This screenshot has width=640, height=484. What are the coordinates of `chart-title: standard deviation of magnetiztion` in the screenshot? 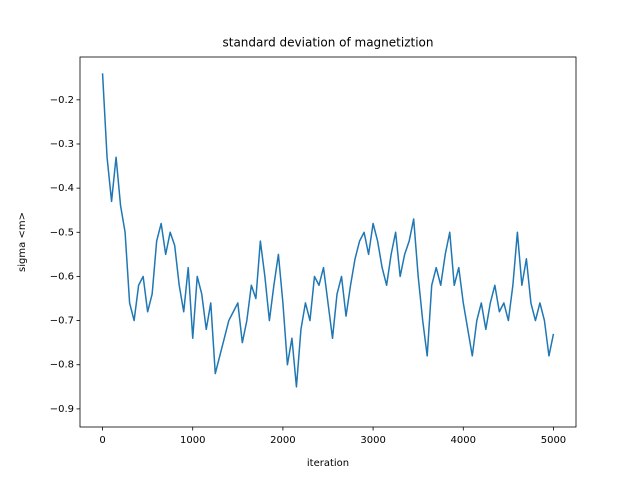 It's located at (328, 43).